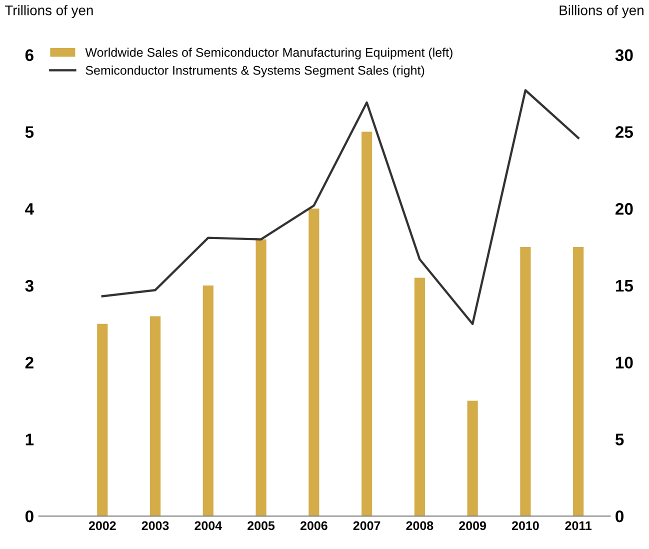 This screenshot has height=549, width=649. I want to click on y2-tick-label: 20, so click(624, 209).